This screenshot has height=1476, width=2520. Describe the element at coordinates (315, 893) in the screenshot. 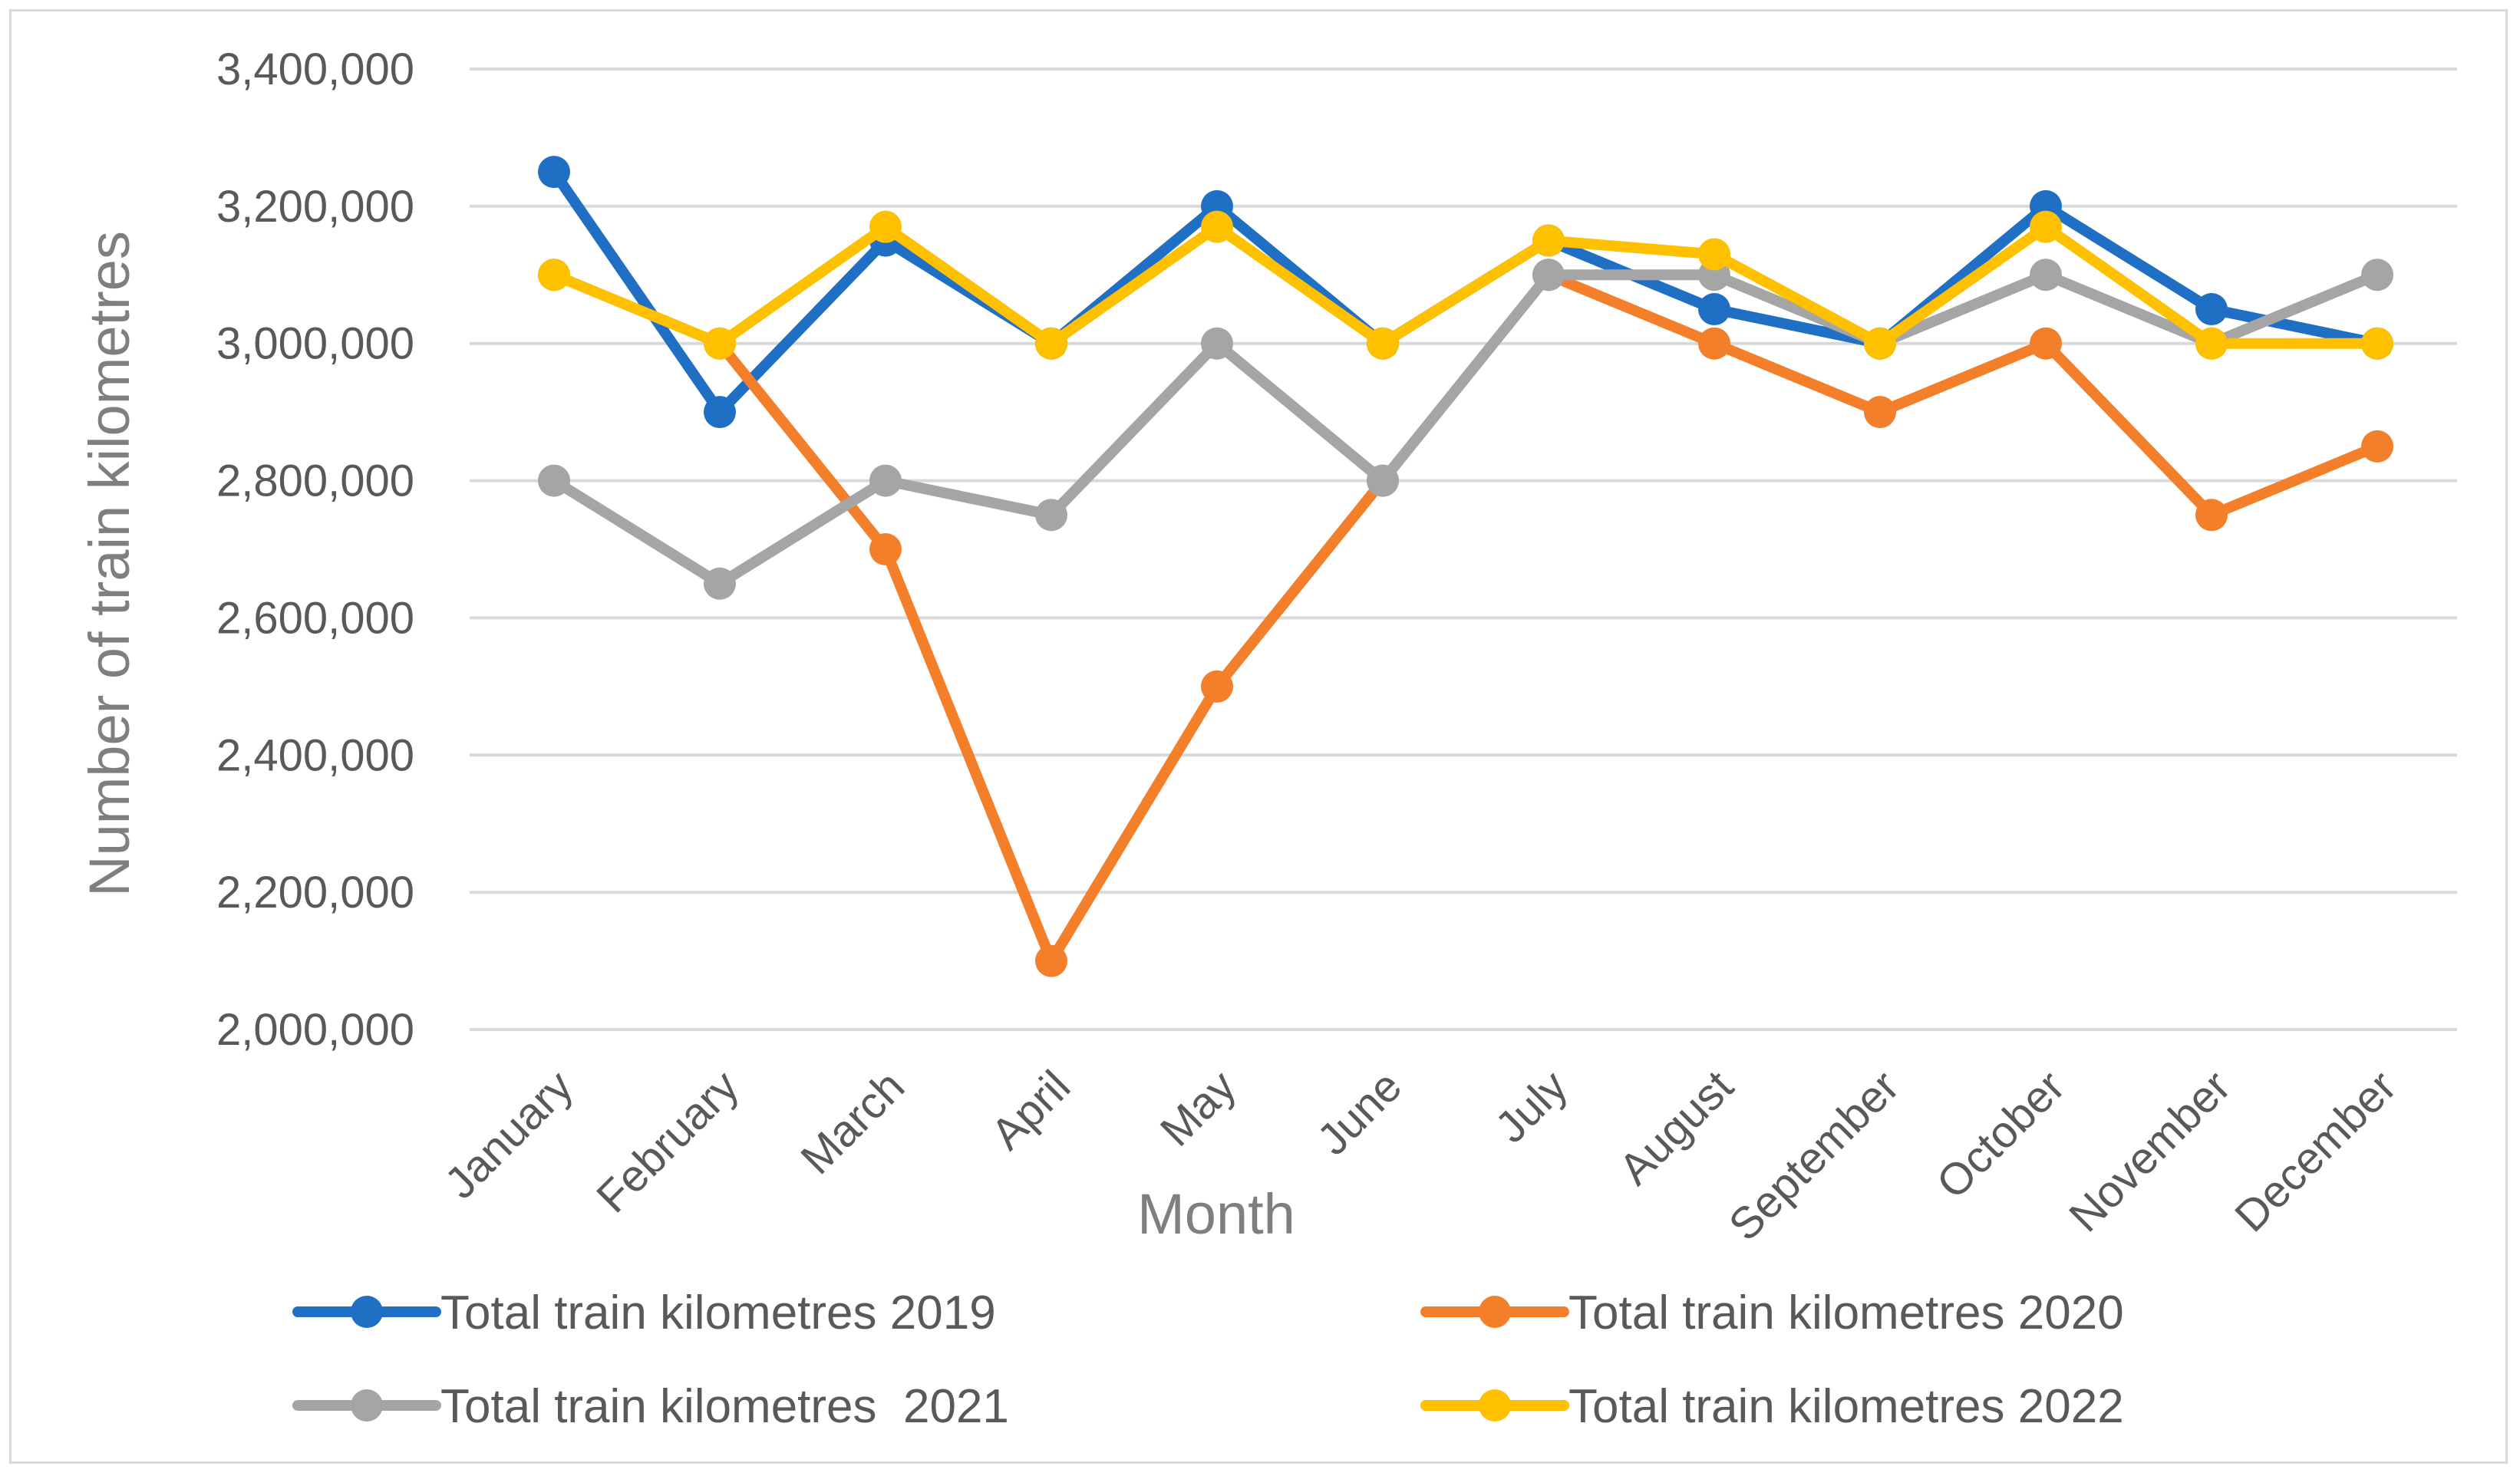

I see `y-tick-label: 2,200,000` at that location.